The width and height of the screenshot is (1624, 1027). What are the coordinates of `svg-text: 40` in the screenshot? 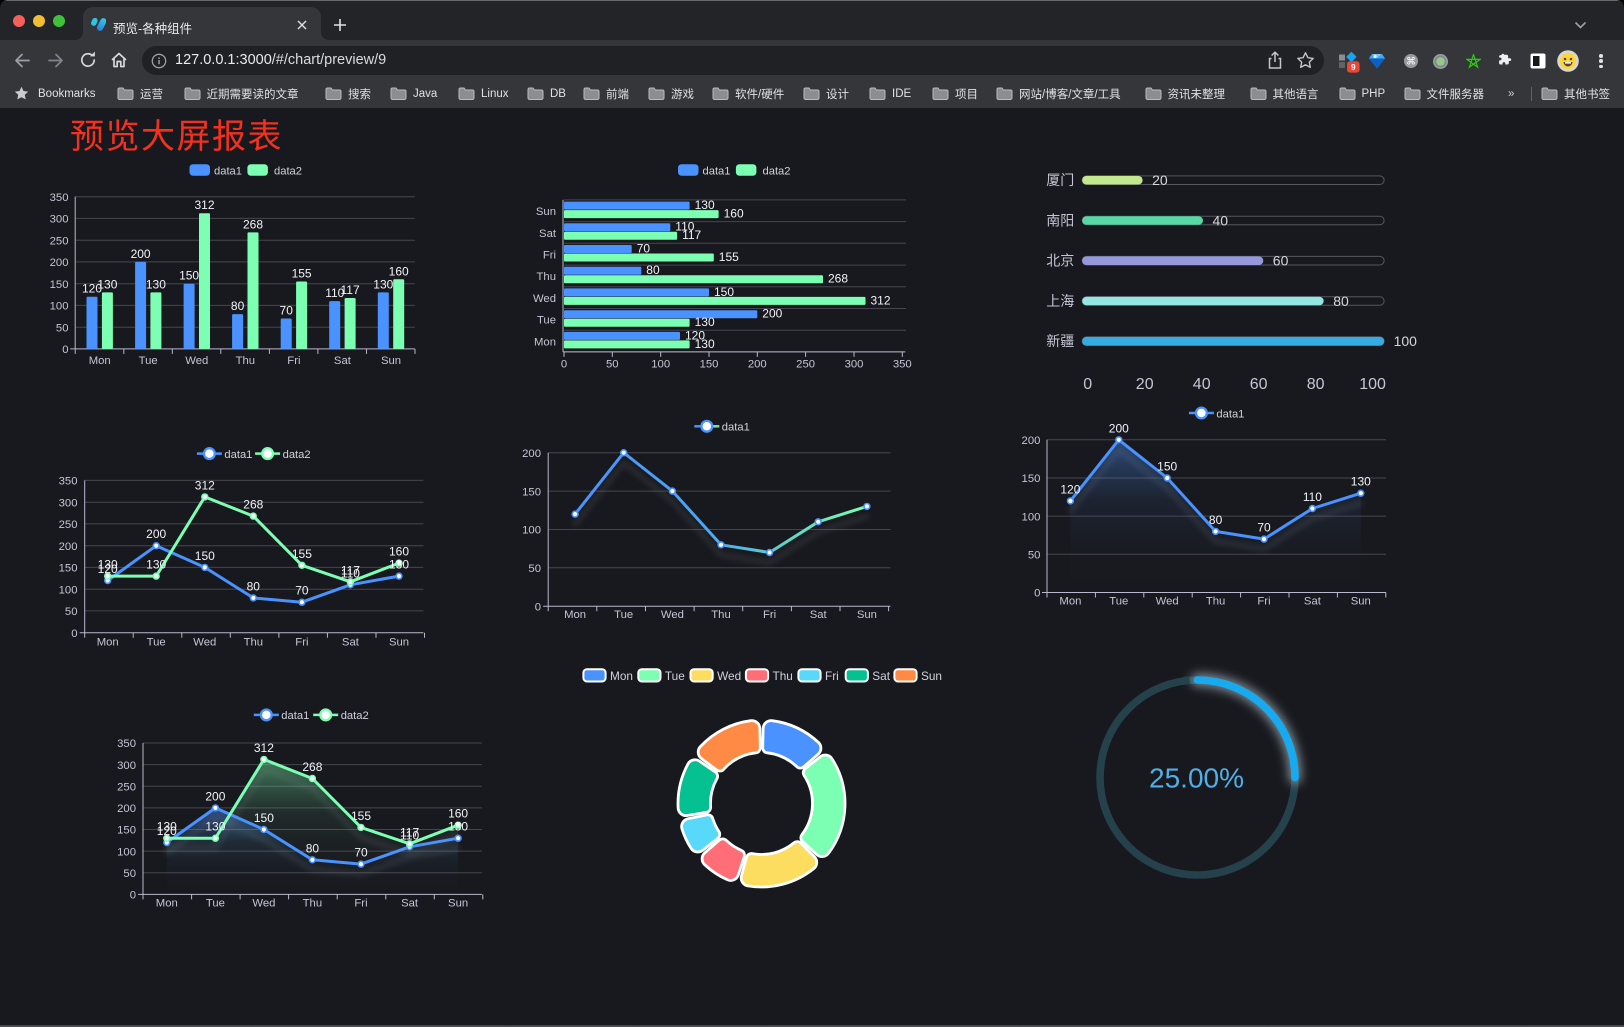 It's located at (1221, 221).